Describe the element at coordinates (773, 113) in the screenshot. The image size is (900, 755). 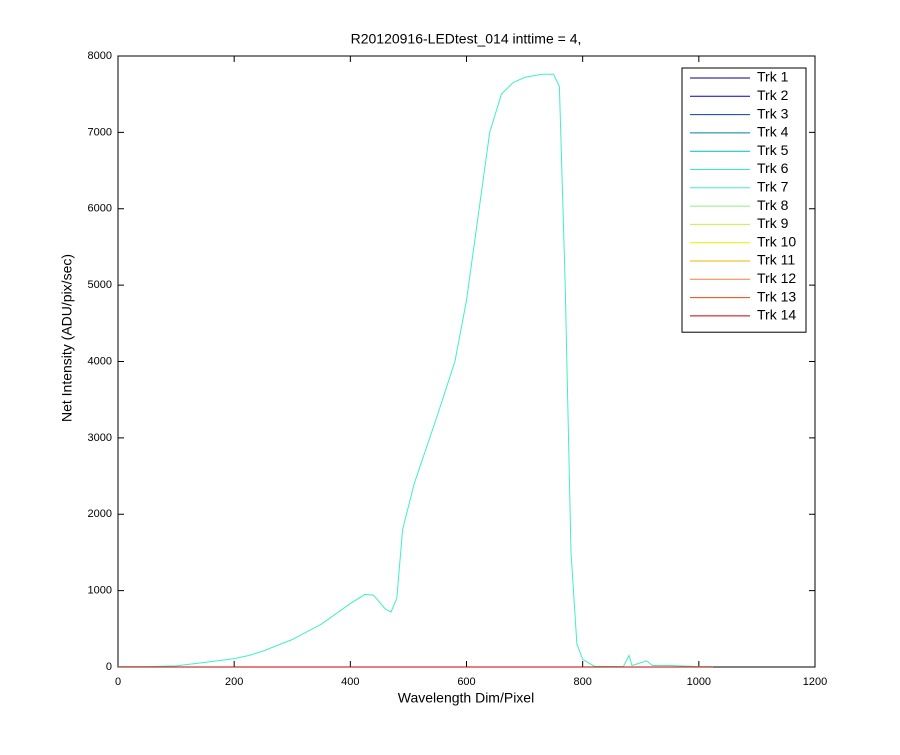
I see `legend-label: Trk 3` at that location.